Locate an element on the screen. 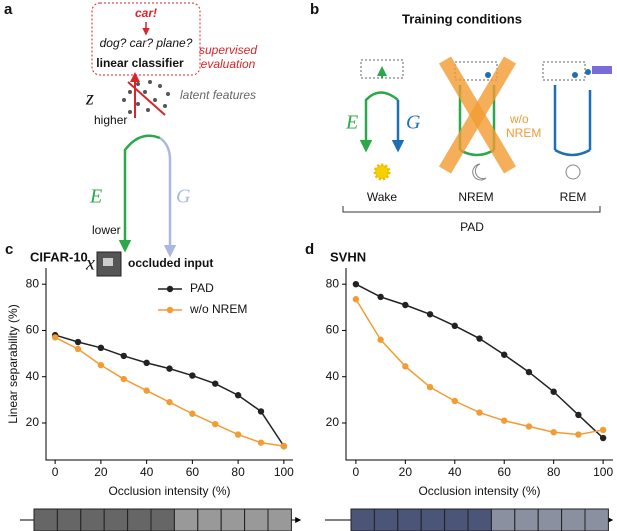 Image resolution: width=617 pixels, height=531 pixels. bracket is located at coordinates (471, 209).